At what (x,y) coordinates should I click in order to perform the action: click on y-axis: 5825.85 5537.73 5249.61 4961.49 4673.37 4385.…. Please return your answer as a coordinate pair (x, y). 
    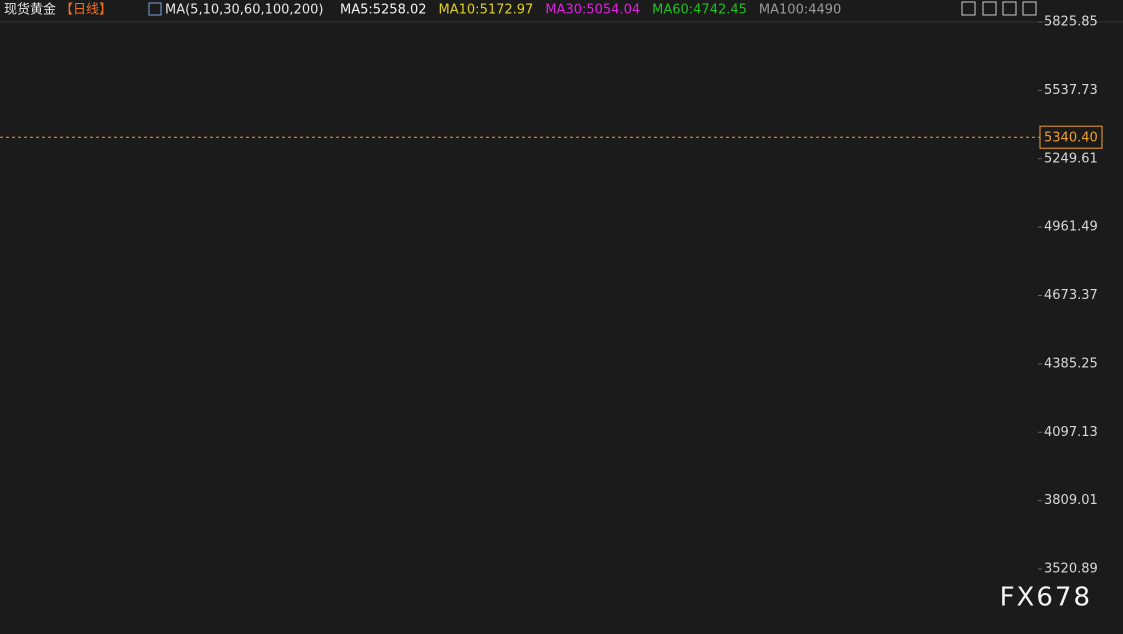
    Looking at the image, I should click on (1068, 296).